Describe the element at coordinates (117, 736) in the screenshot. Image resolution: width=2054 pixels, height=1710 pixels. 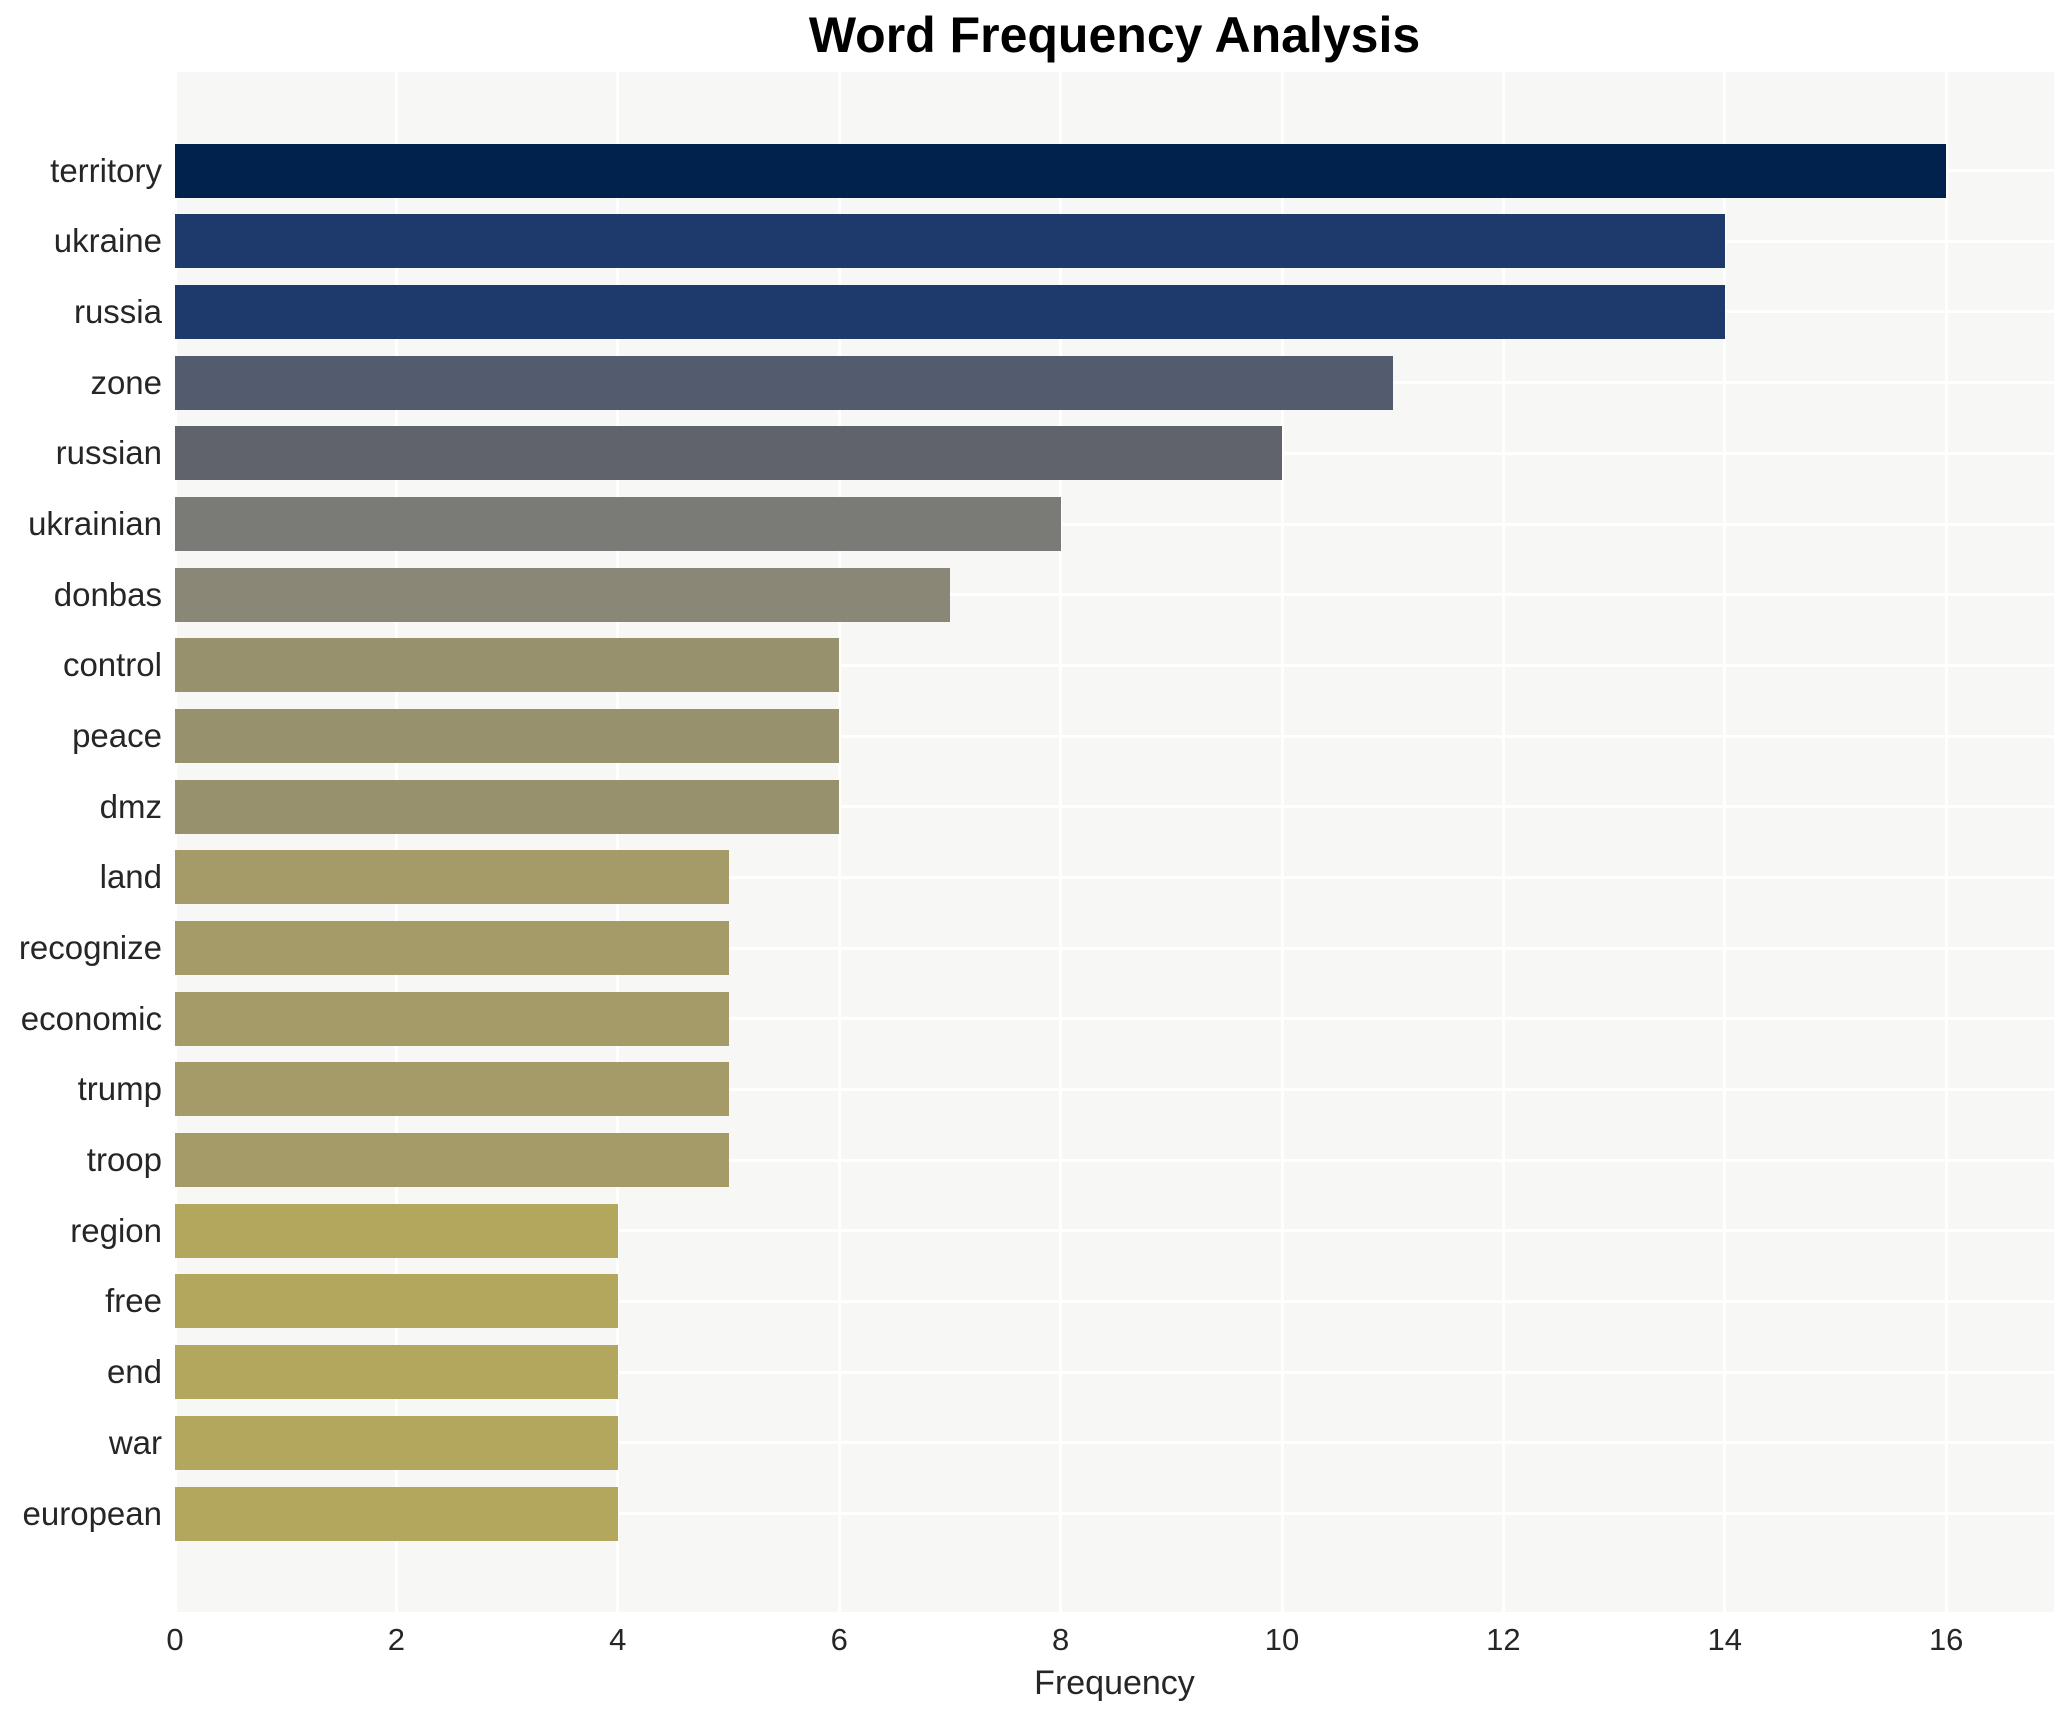
I see `y-label-peace: peace` at that location.